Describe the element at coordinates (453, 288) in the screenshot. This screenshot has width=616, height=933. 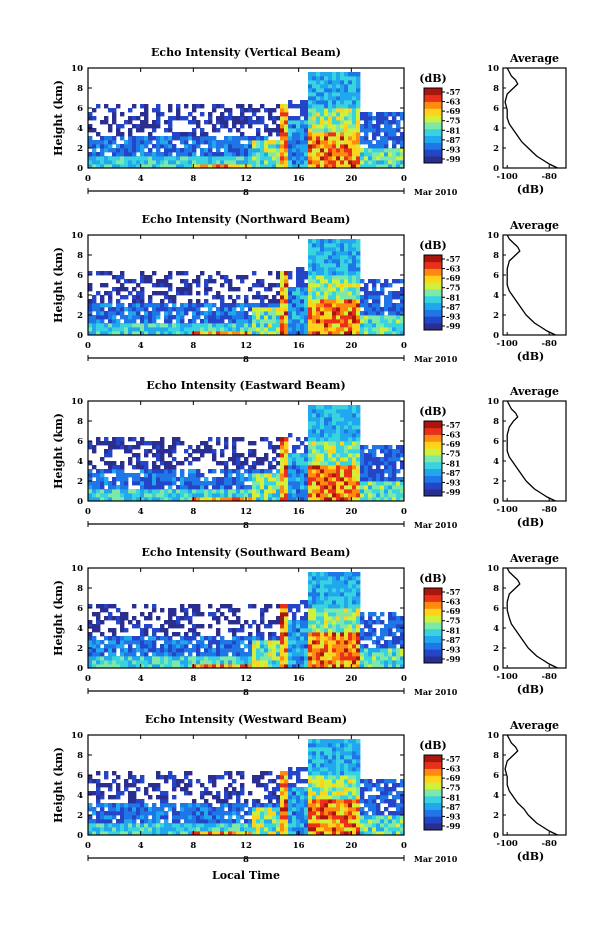
I see `colorbar-tick-label: -75` at that location.